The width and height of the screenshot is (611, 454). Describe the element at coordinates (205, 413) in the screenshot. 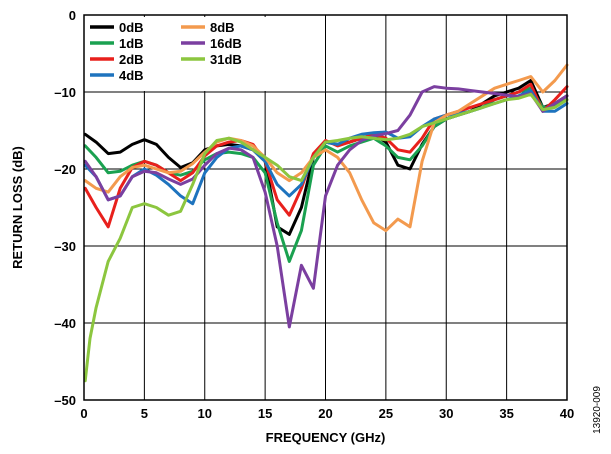

I see `x-tick-label: 10` at that location.